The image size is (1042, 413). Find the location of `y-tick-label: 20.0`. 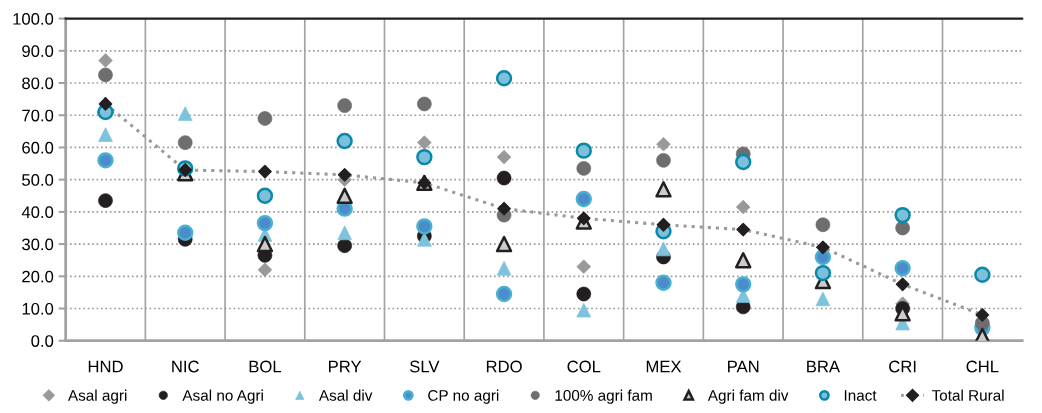

y-tick-label: 20.0 is located at coordinates (38, 276).